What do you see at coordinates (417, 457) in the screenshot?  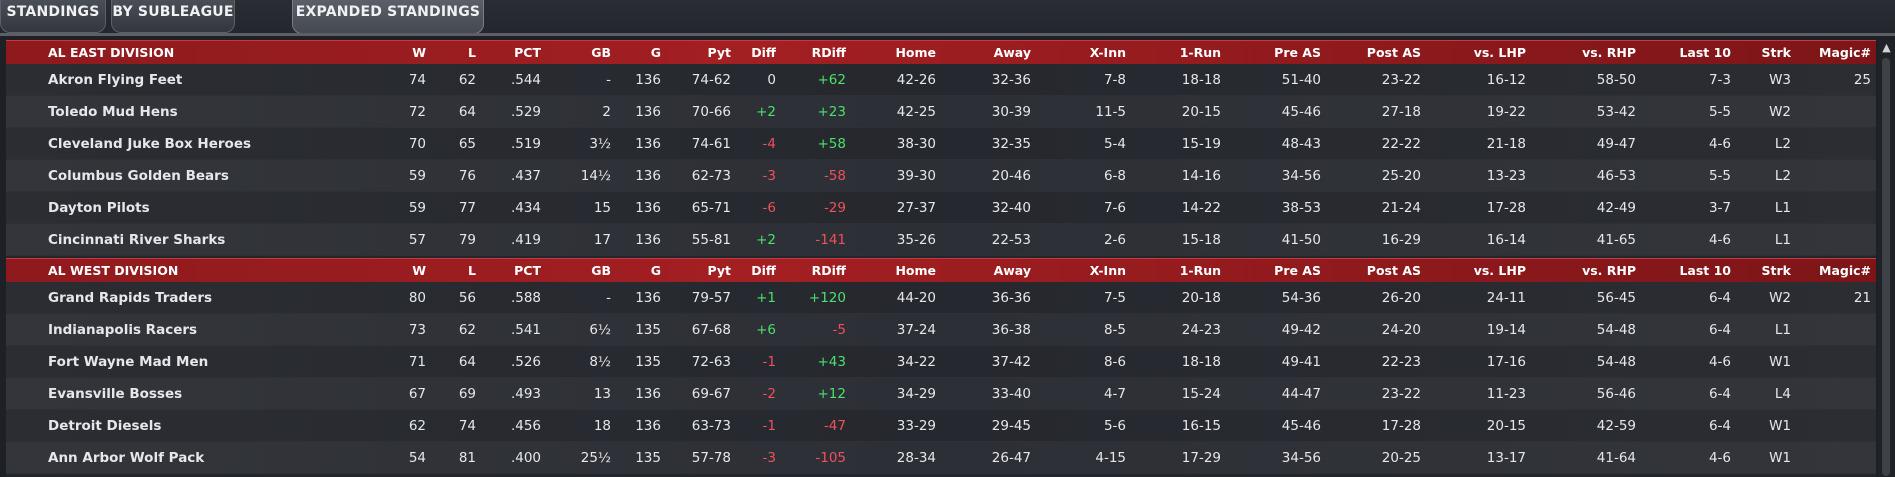 I see `cell-w: 54` at bounding box center [417, 457].